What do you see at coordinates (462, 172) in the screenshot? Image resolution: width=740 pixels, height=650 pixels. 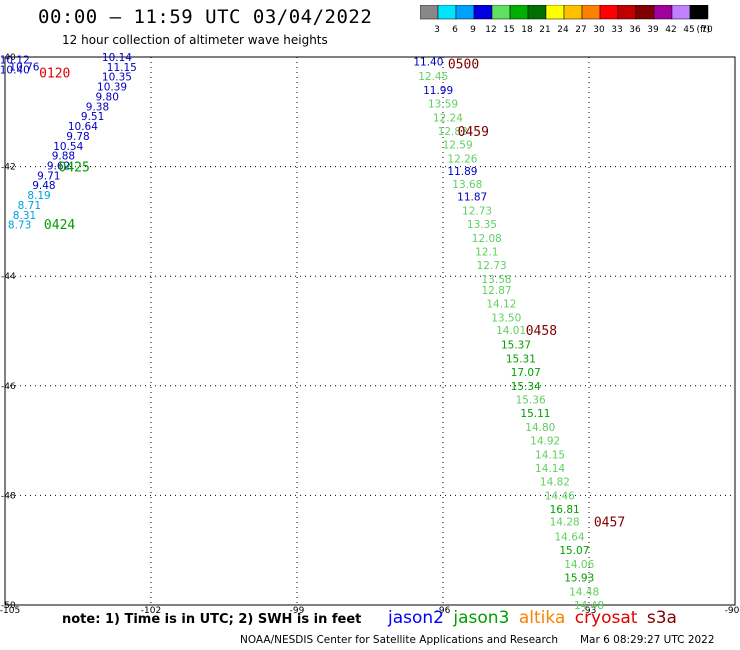 I see `wave-height-point: 11.89` at bounding box center [462, 172].